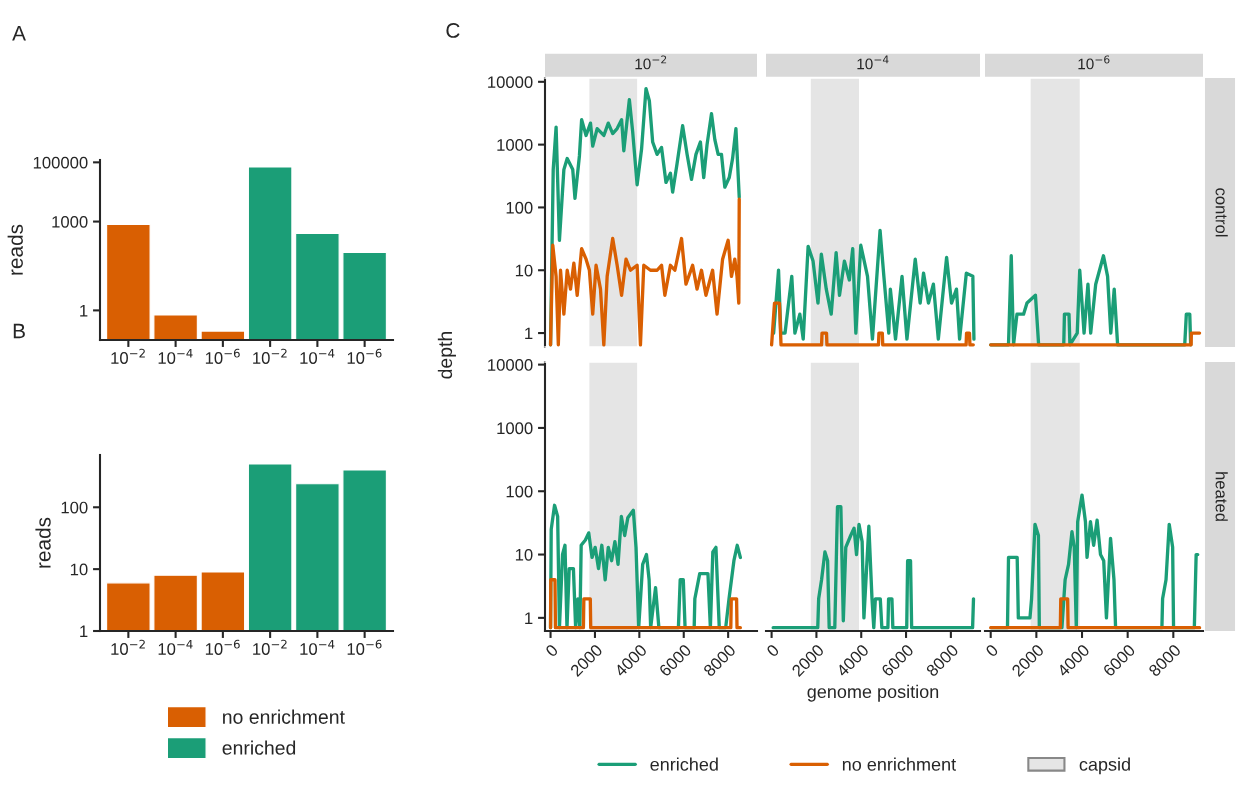  What do you see at coordinates (651, 62) in the screenshot?
I see `chart-title: 10$^{−2}$` at bounding box center [651, 62].